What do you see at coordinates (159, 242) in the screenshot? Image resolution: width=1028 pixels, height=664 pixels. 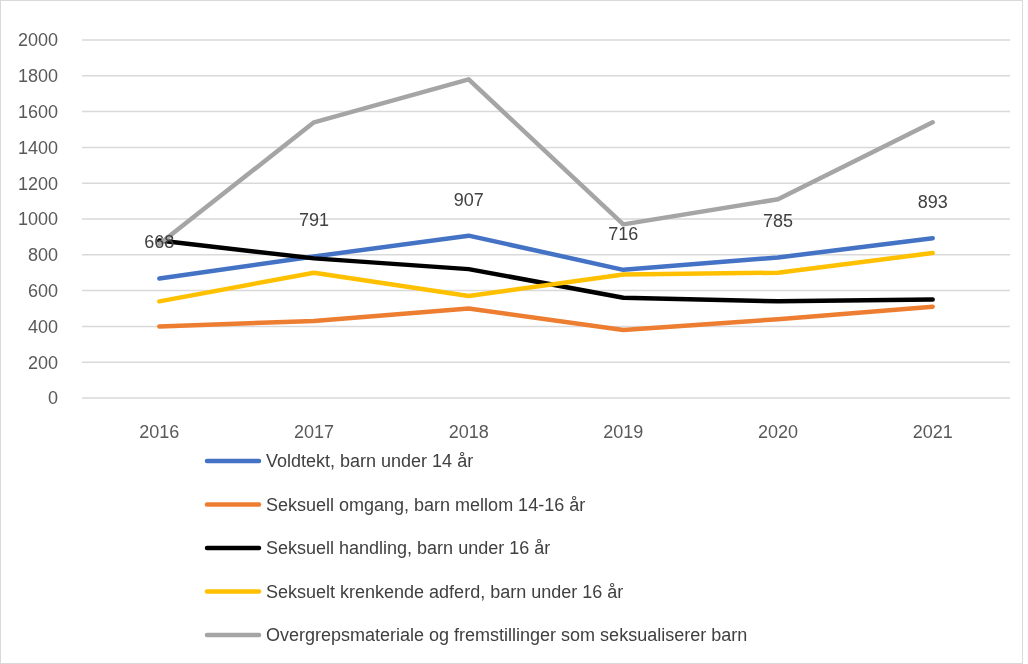 I see `data-label: 668` at bounding box center [159, 242].